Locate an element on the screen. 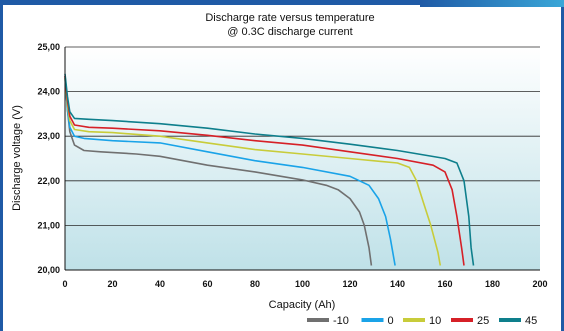 This screenshot has height=331, width=564. y-tick-label: 20,00 is located at coordinates (48, 270).